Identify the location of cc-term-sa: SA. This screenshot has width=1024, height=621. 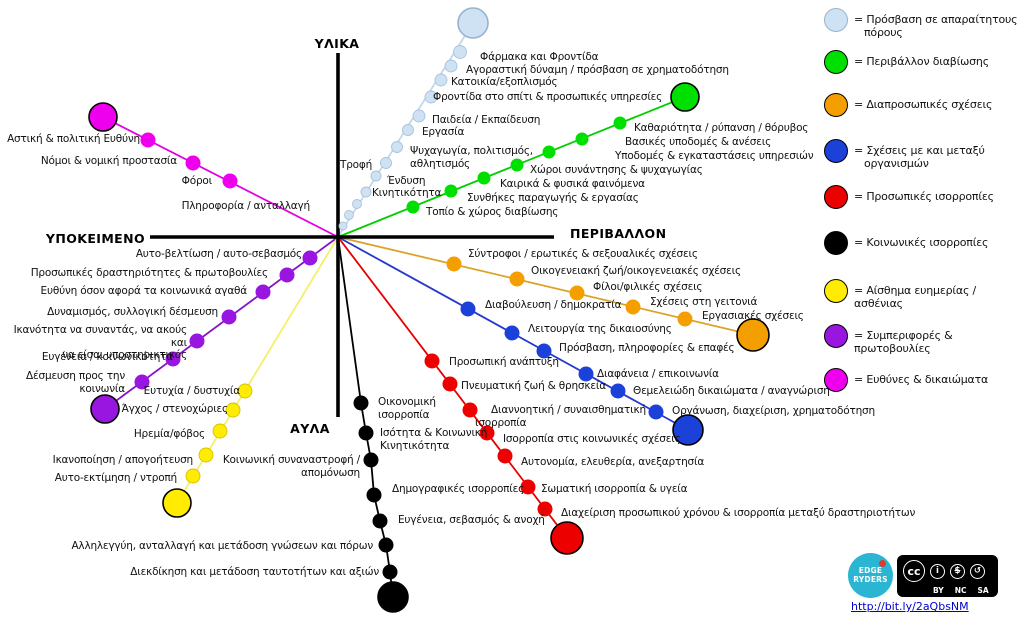
(983, 590).